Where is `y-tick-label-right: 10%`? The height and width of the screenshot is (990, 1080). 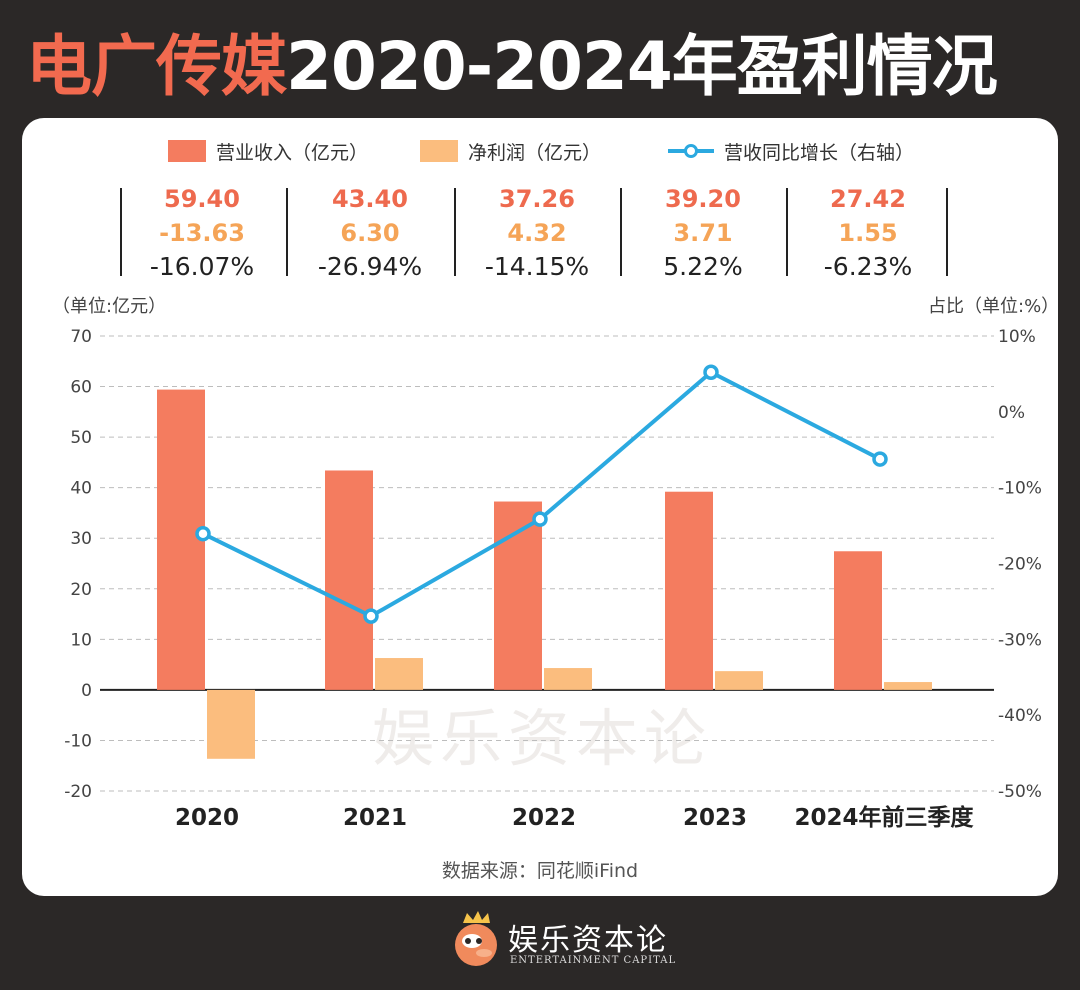 y-tick-label-right: 10% is located at coordinates (1017, 337).